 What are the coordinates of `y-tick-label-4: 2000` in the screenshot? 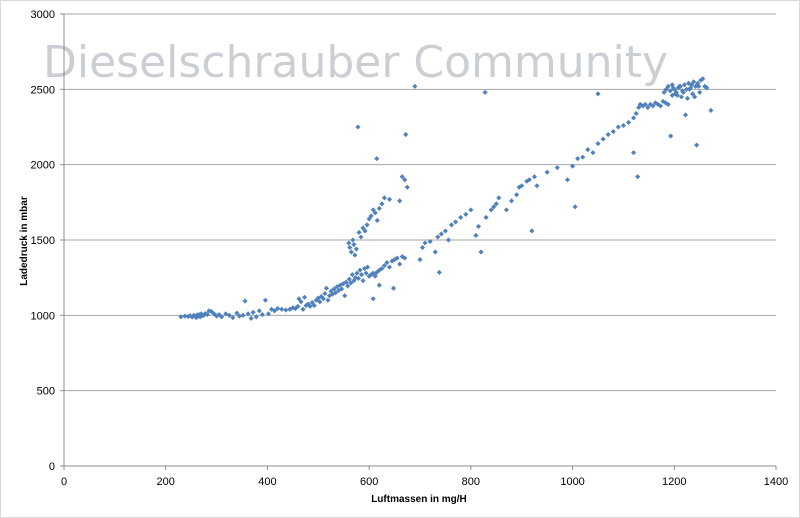 It's located at (43, 166).